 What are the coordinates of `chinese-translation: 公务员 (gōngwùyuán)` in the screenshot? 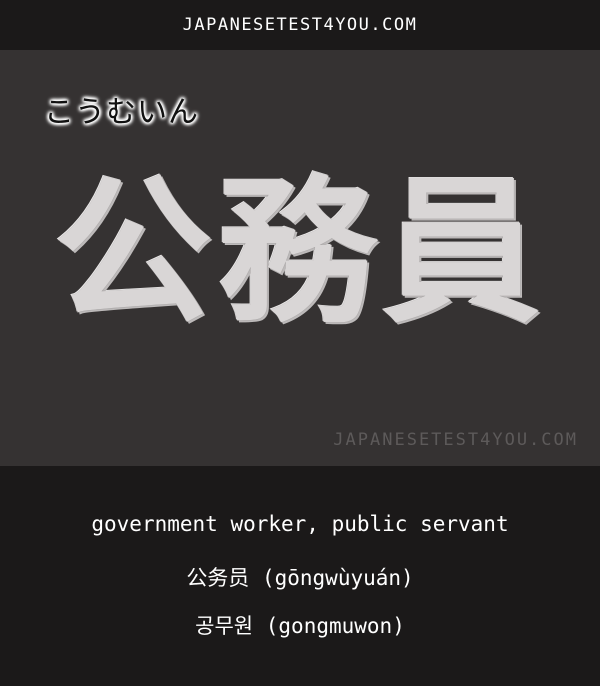 It's located at (300, 578).